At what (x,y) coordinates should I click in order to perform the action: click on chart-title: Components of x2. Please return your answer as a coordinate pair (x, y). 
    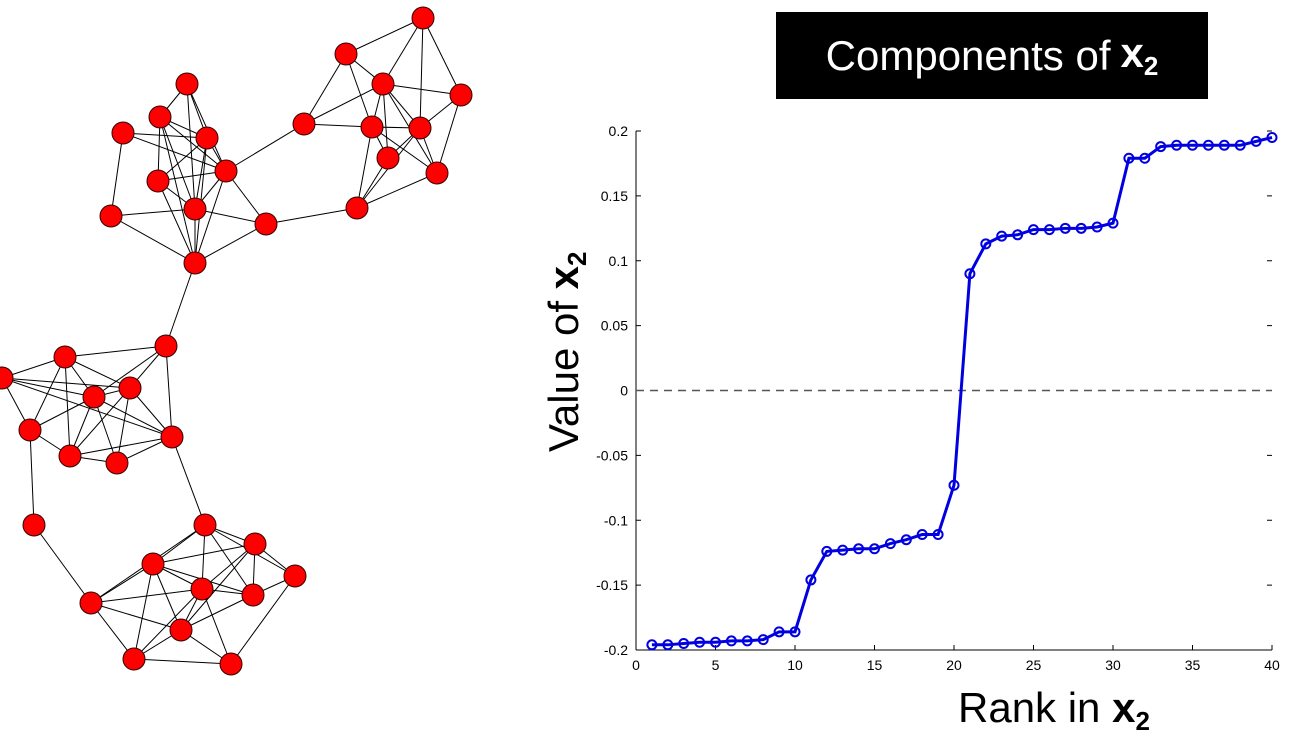
    Looking at the image, I should click on (992, 55).